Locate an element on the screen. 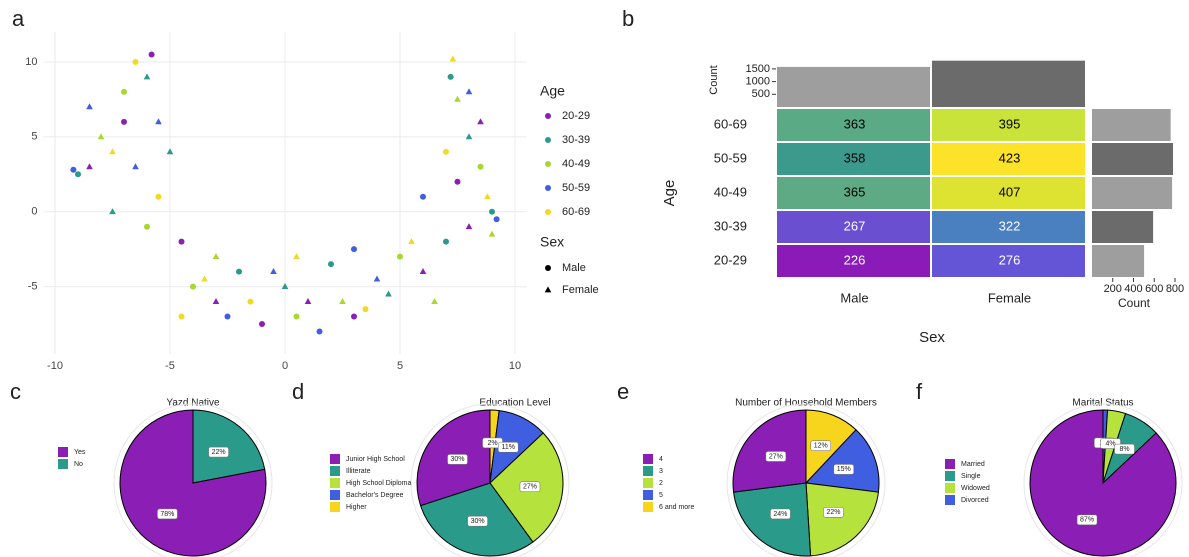 This screenshot has width=1189, height=557. value-label: 12% is located at coordinates (821, 446).